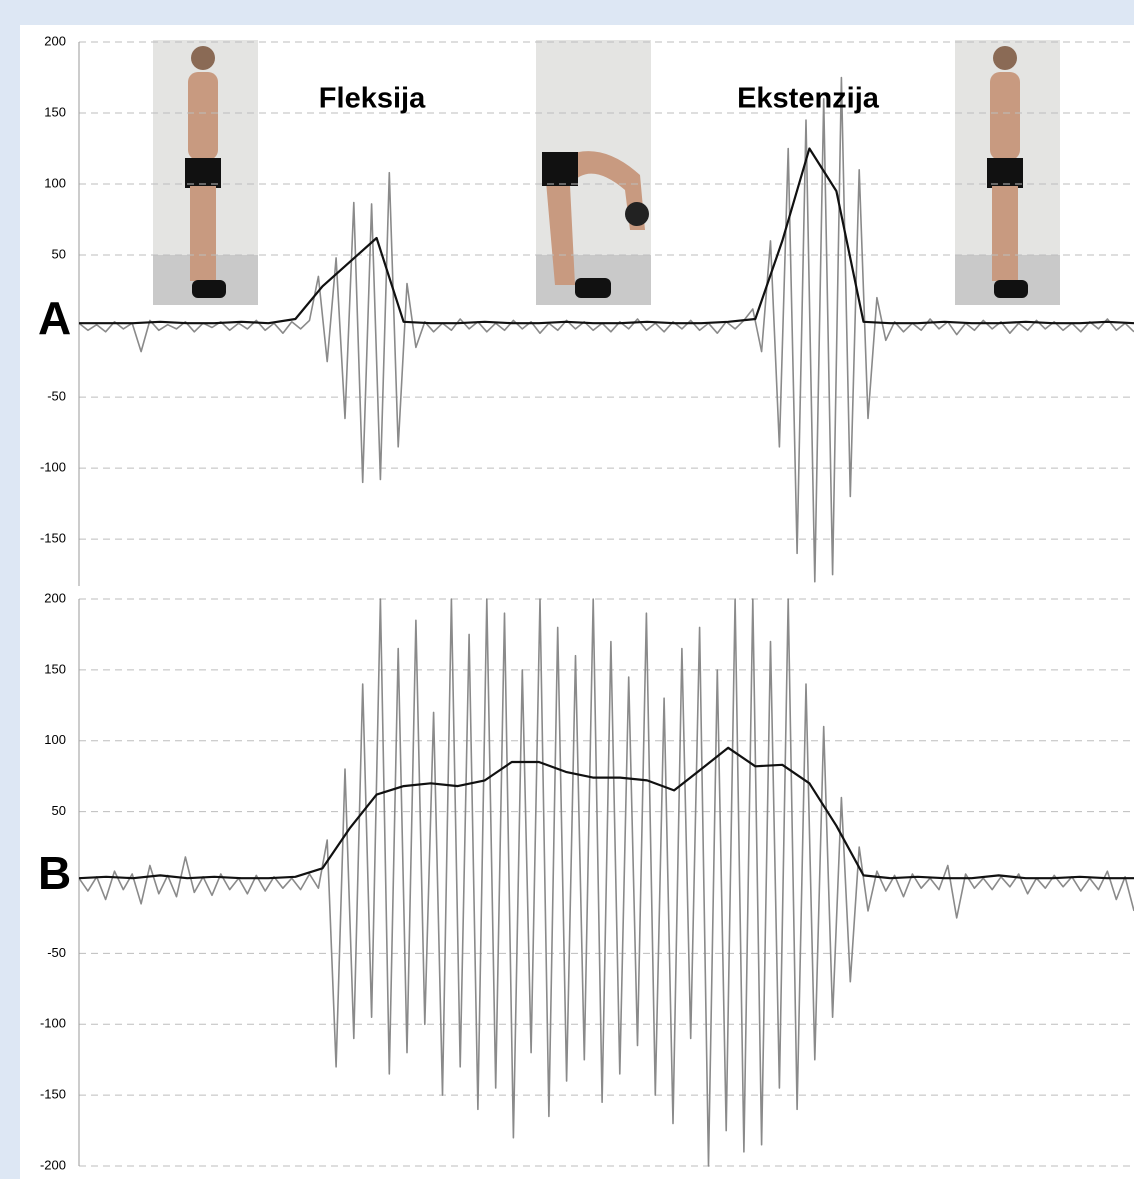 The width and height of the screenshot is (1134, 1179). I want to click on y-tick-label: -200, so click(53, 1164).